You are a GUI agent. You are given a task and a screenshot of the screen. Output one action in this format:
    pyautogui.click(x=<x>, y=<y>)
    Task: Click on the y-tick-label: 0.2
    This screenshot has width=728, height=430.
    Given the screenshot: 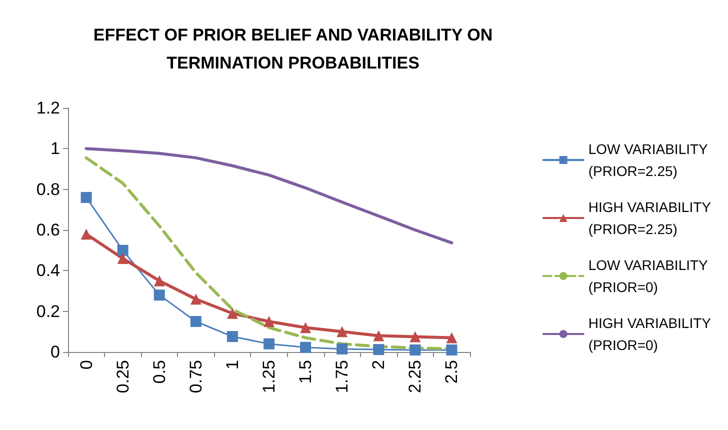 What is the action you would take?
    pyautogui.click(x=48, y=311)
    